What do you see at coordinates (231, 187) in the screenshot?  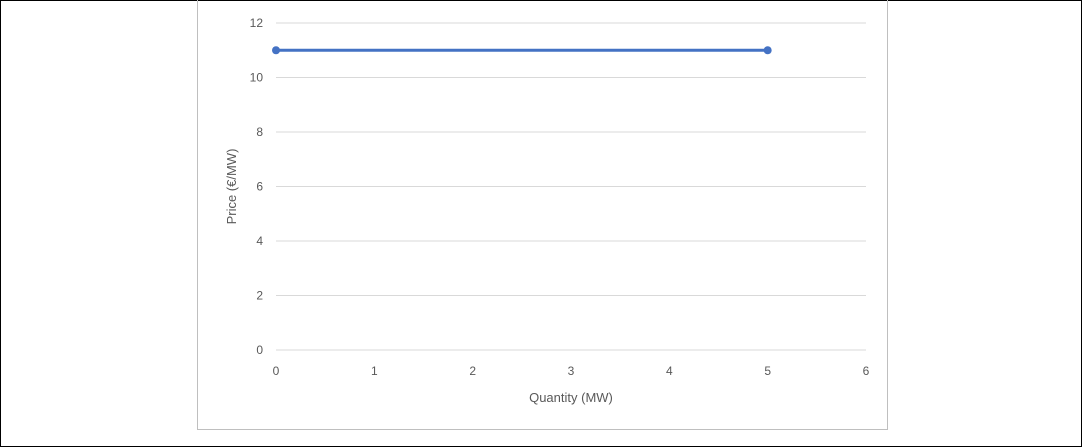 I see `y-axis-title: Price (€/MW)` at bounding box center [231, 187].